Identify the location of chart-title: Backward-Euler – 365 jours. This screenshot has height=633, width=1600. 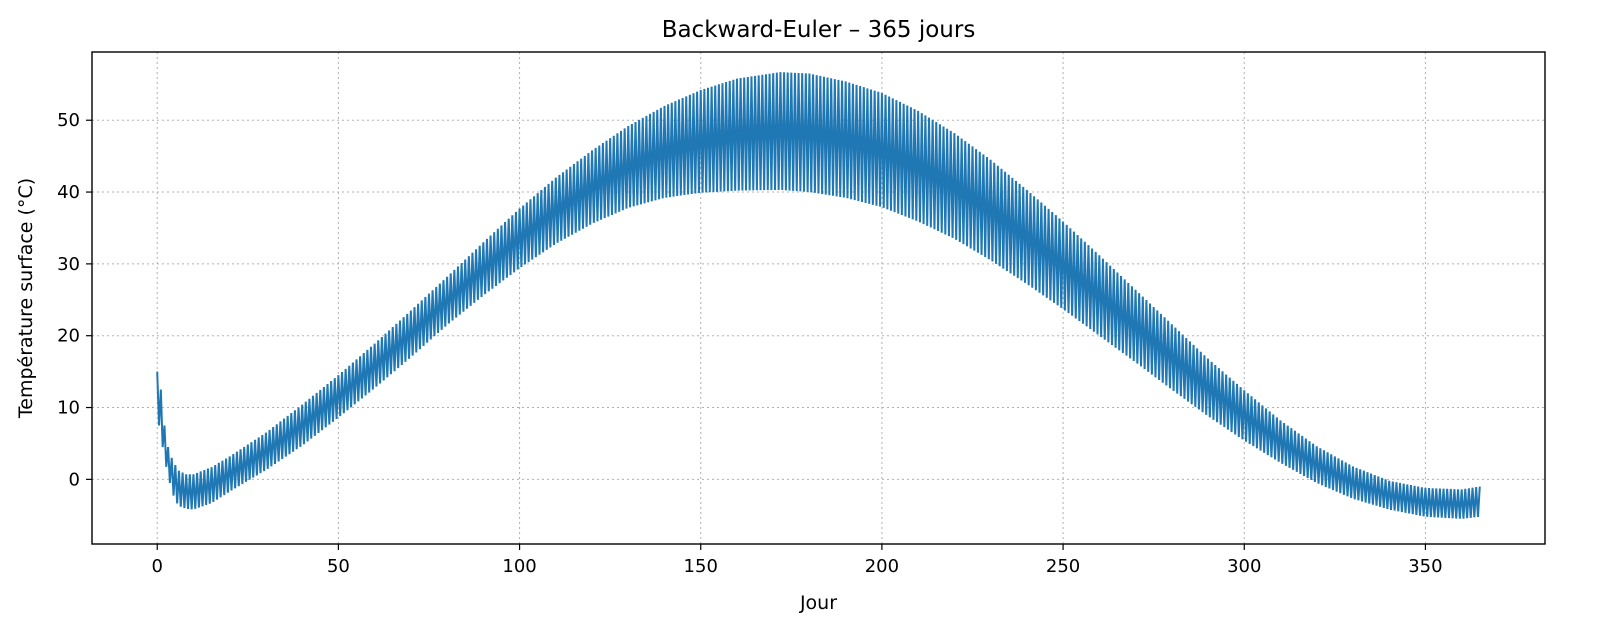
(819, 30).